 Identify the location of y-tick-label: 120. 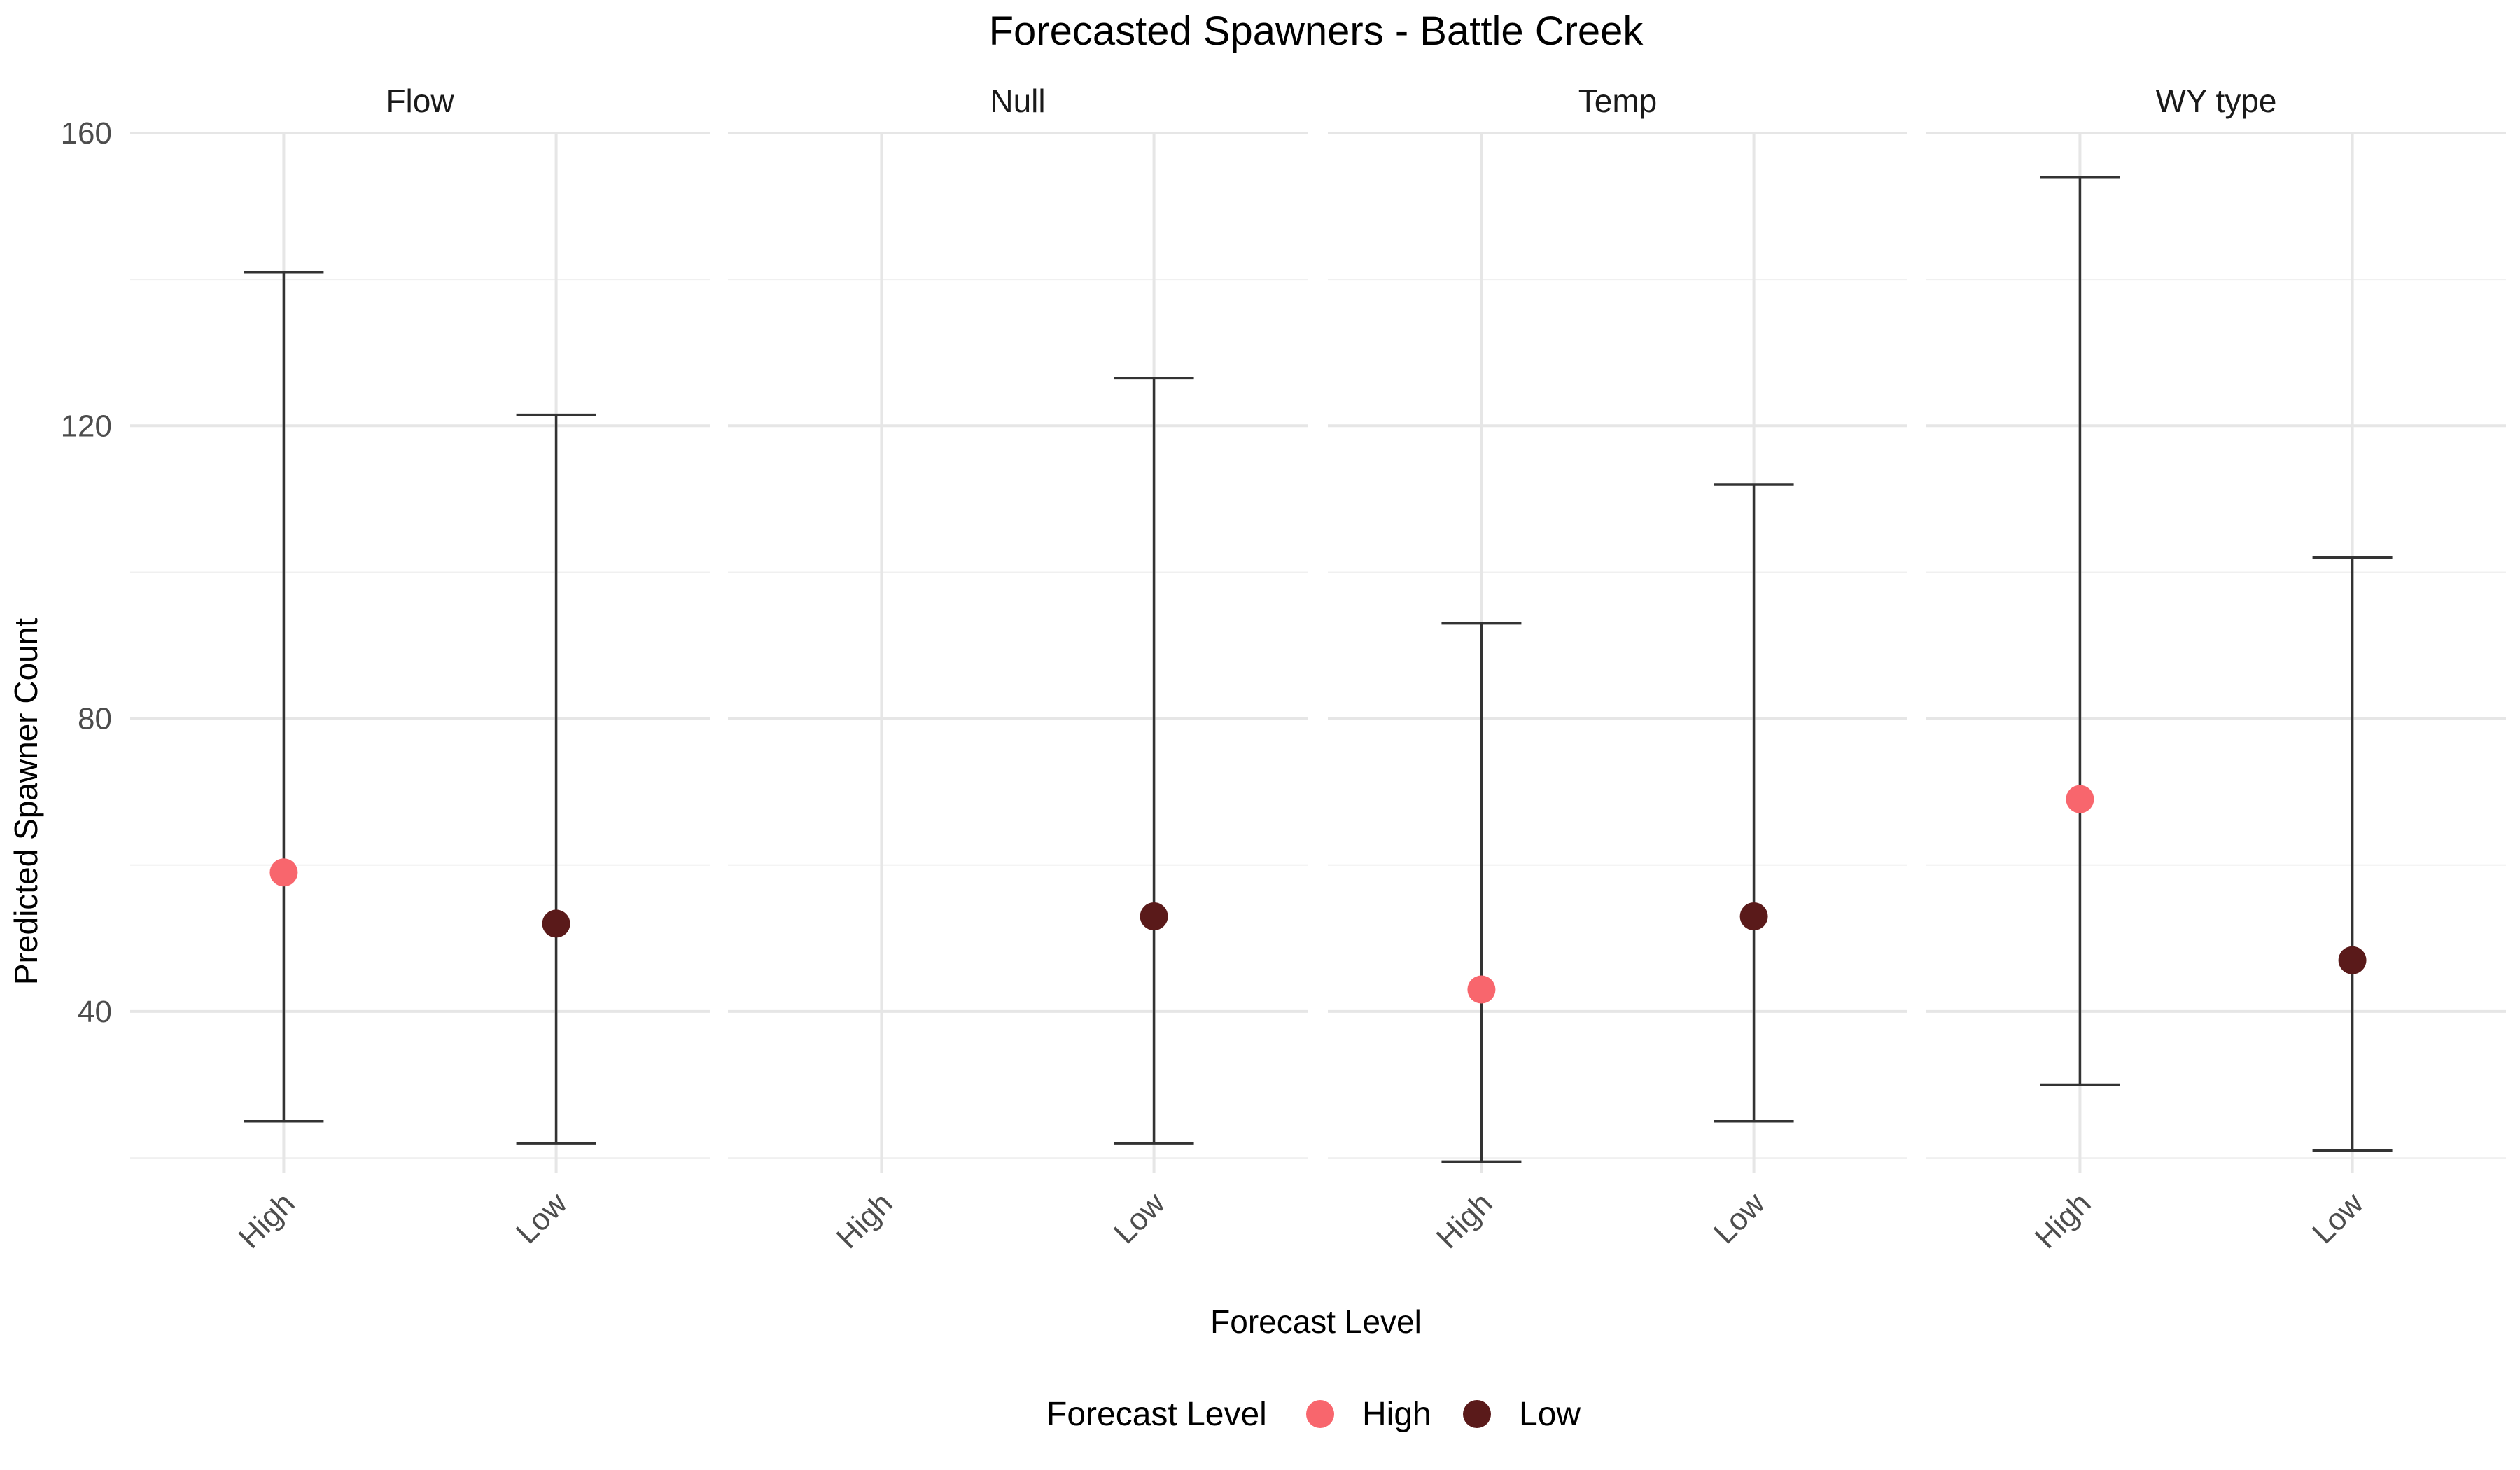
(86, 426).